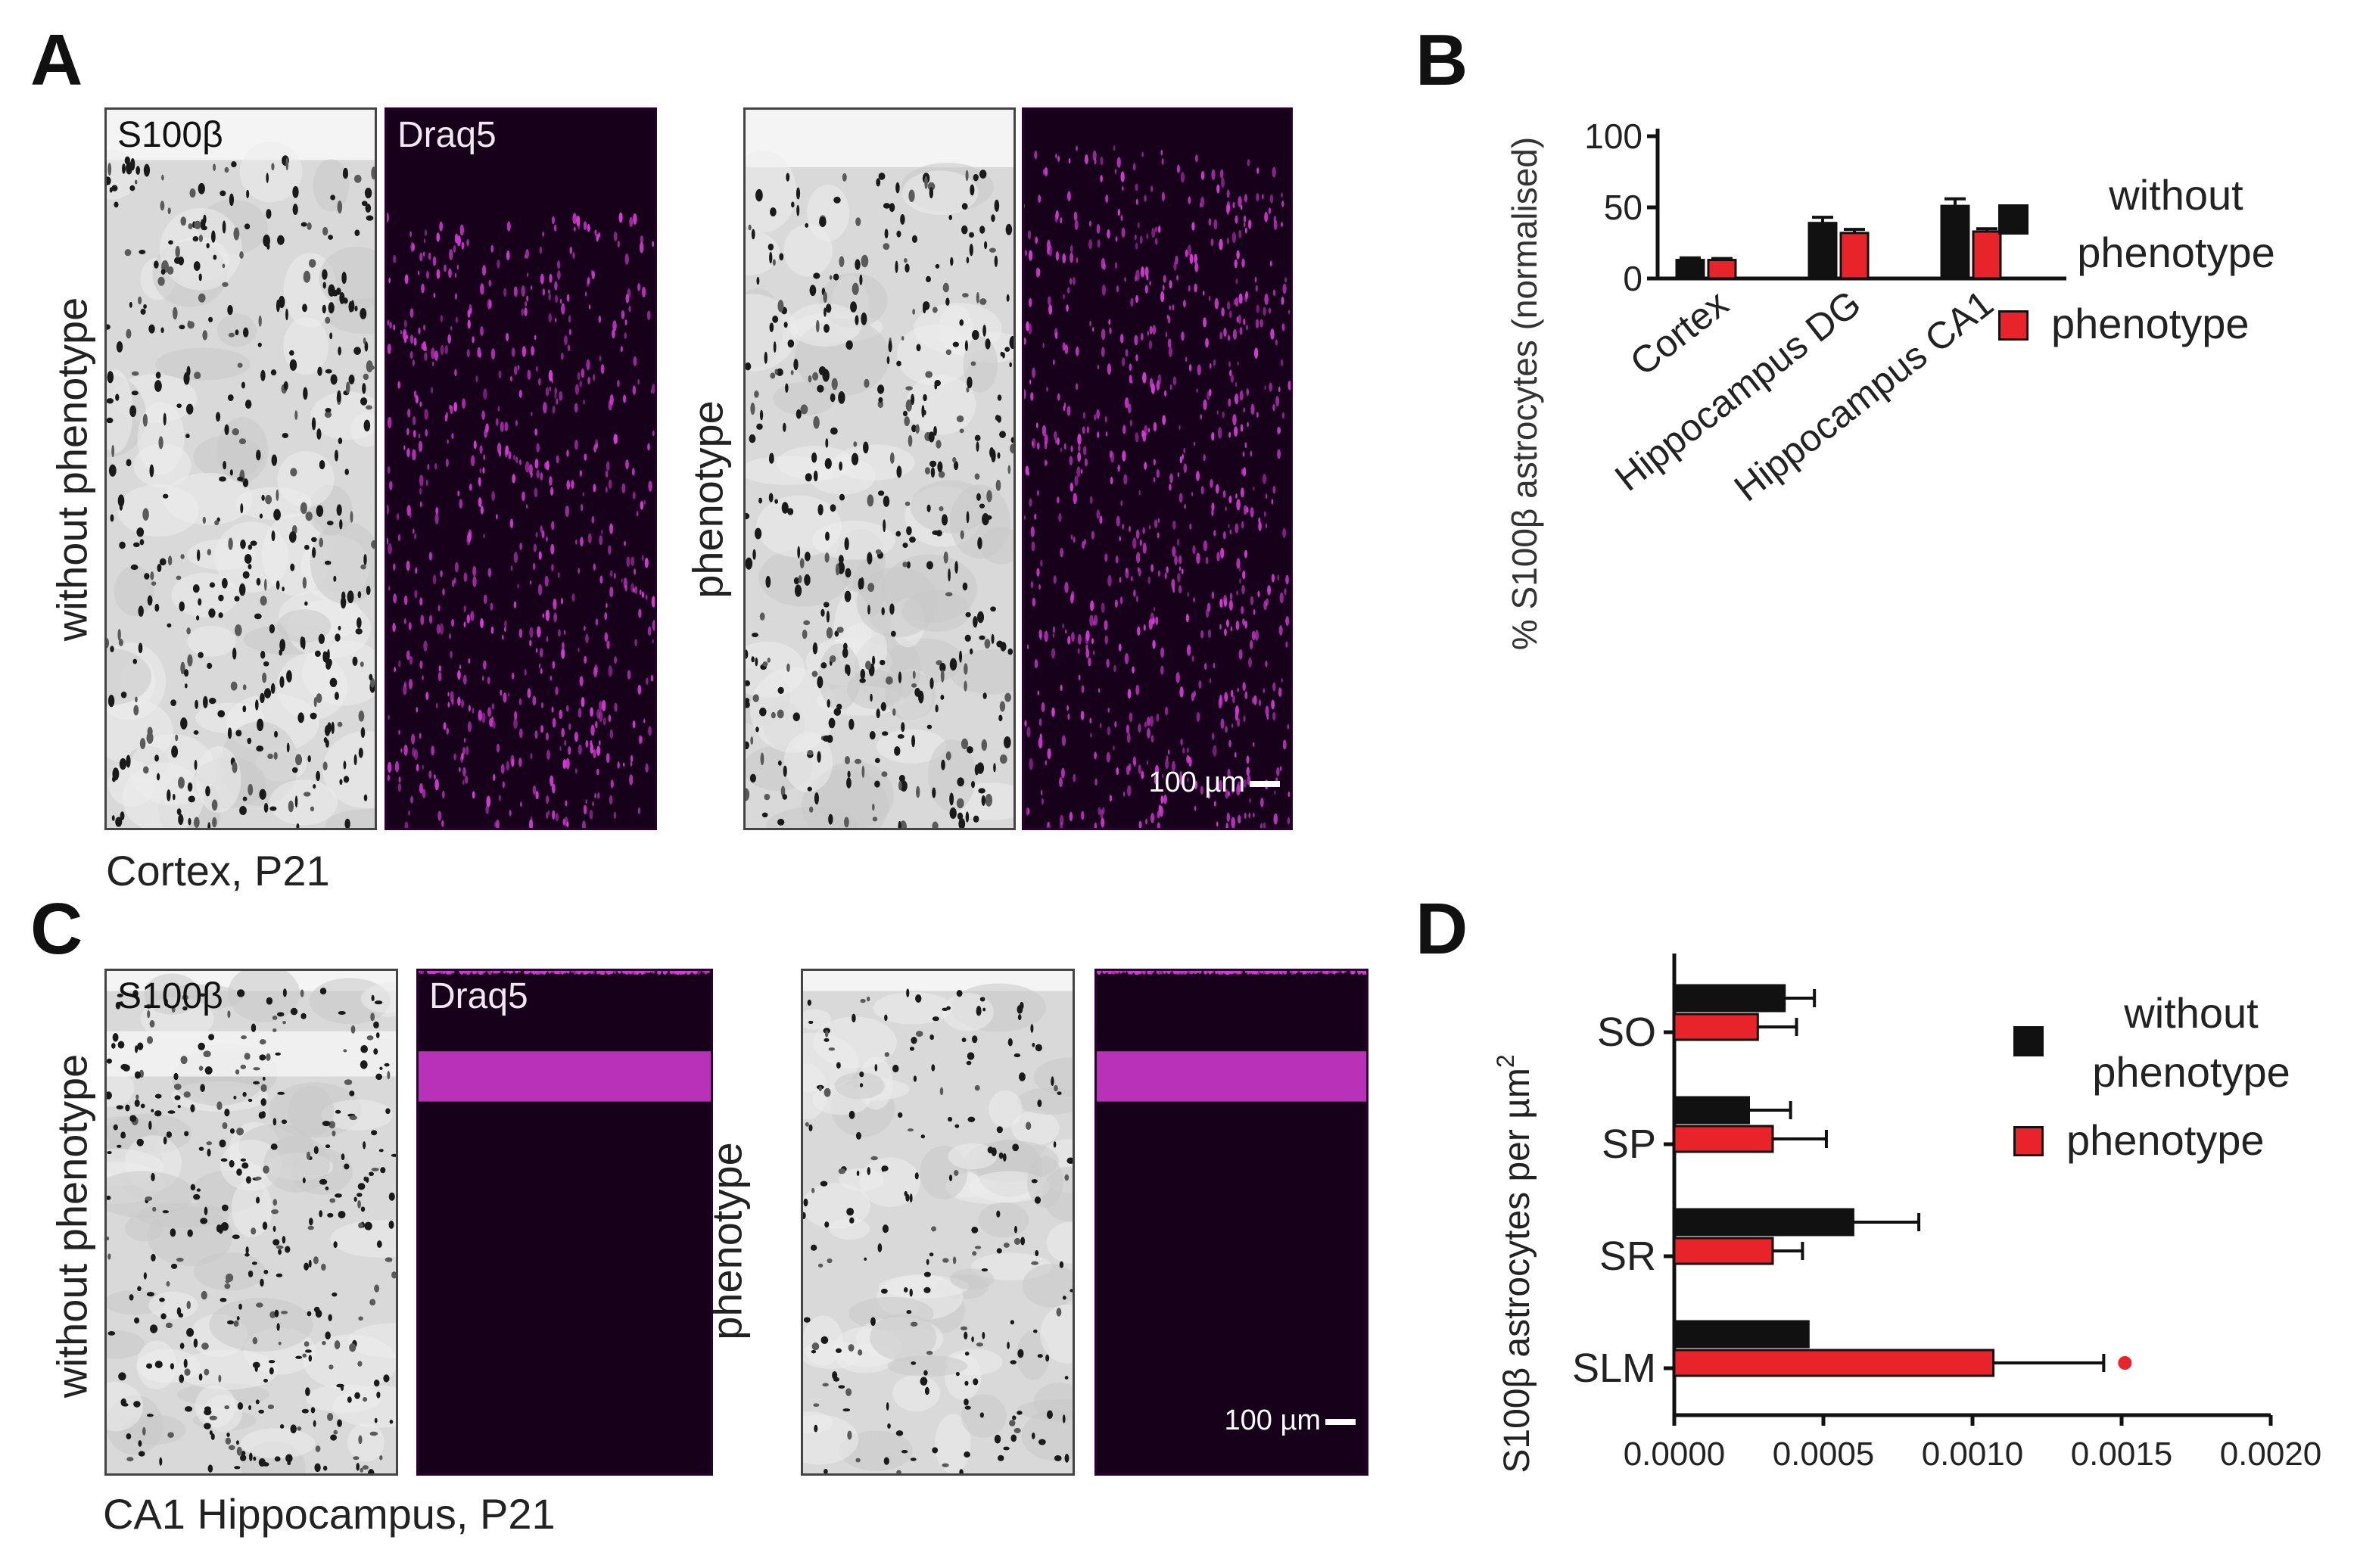 The height and width of the screenshot is (1568, 2357). I want to click on chart-d-xtick-label: 0.0000, so click(1675, 1454).